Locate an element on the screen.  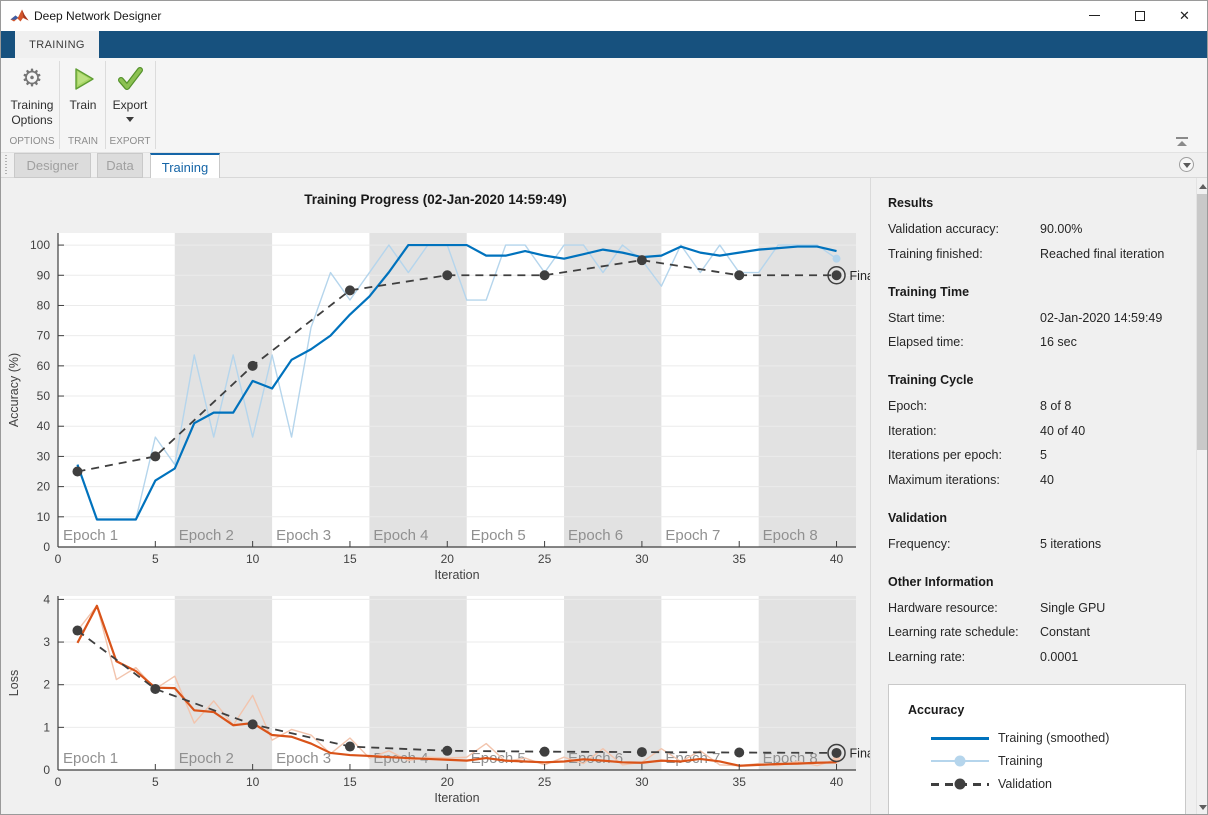
row-value: 40 is located at coordinates (1047, 479).